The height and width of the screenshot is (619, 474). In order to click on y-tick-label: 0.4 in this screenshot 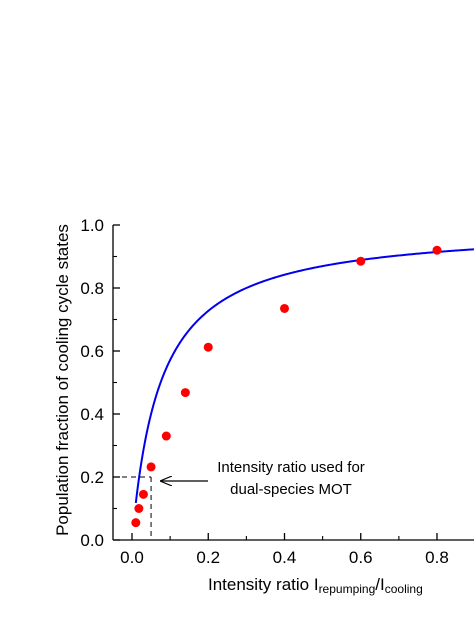, I will do `click(92, 414)`.